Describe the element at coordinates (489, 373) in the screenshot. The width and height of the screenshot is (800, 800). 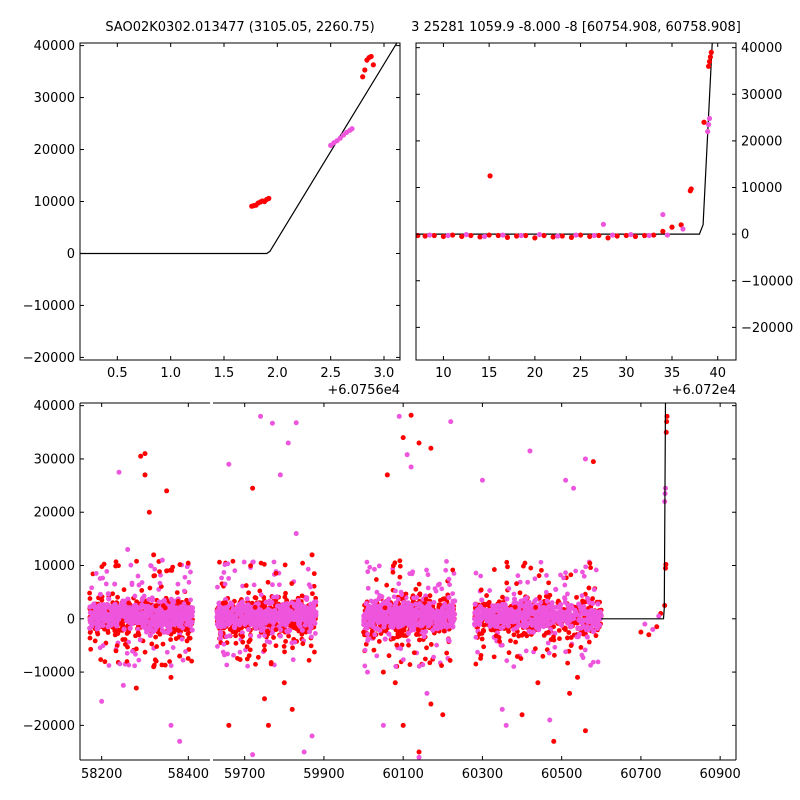
I see `panel-tr-xtick-label: 15` at that location.